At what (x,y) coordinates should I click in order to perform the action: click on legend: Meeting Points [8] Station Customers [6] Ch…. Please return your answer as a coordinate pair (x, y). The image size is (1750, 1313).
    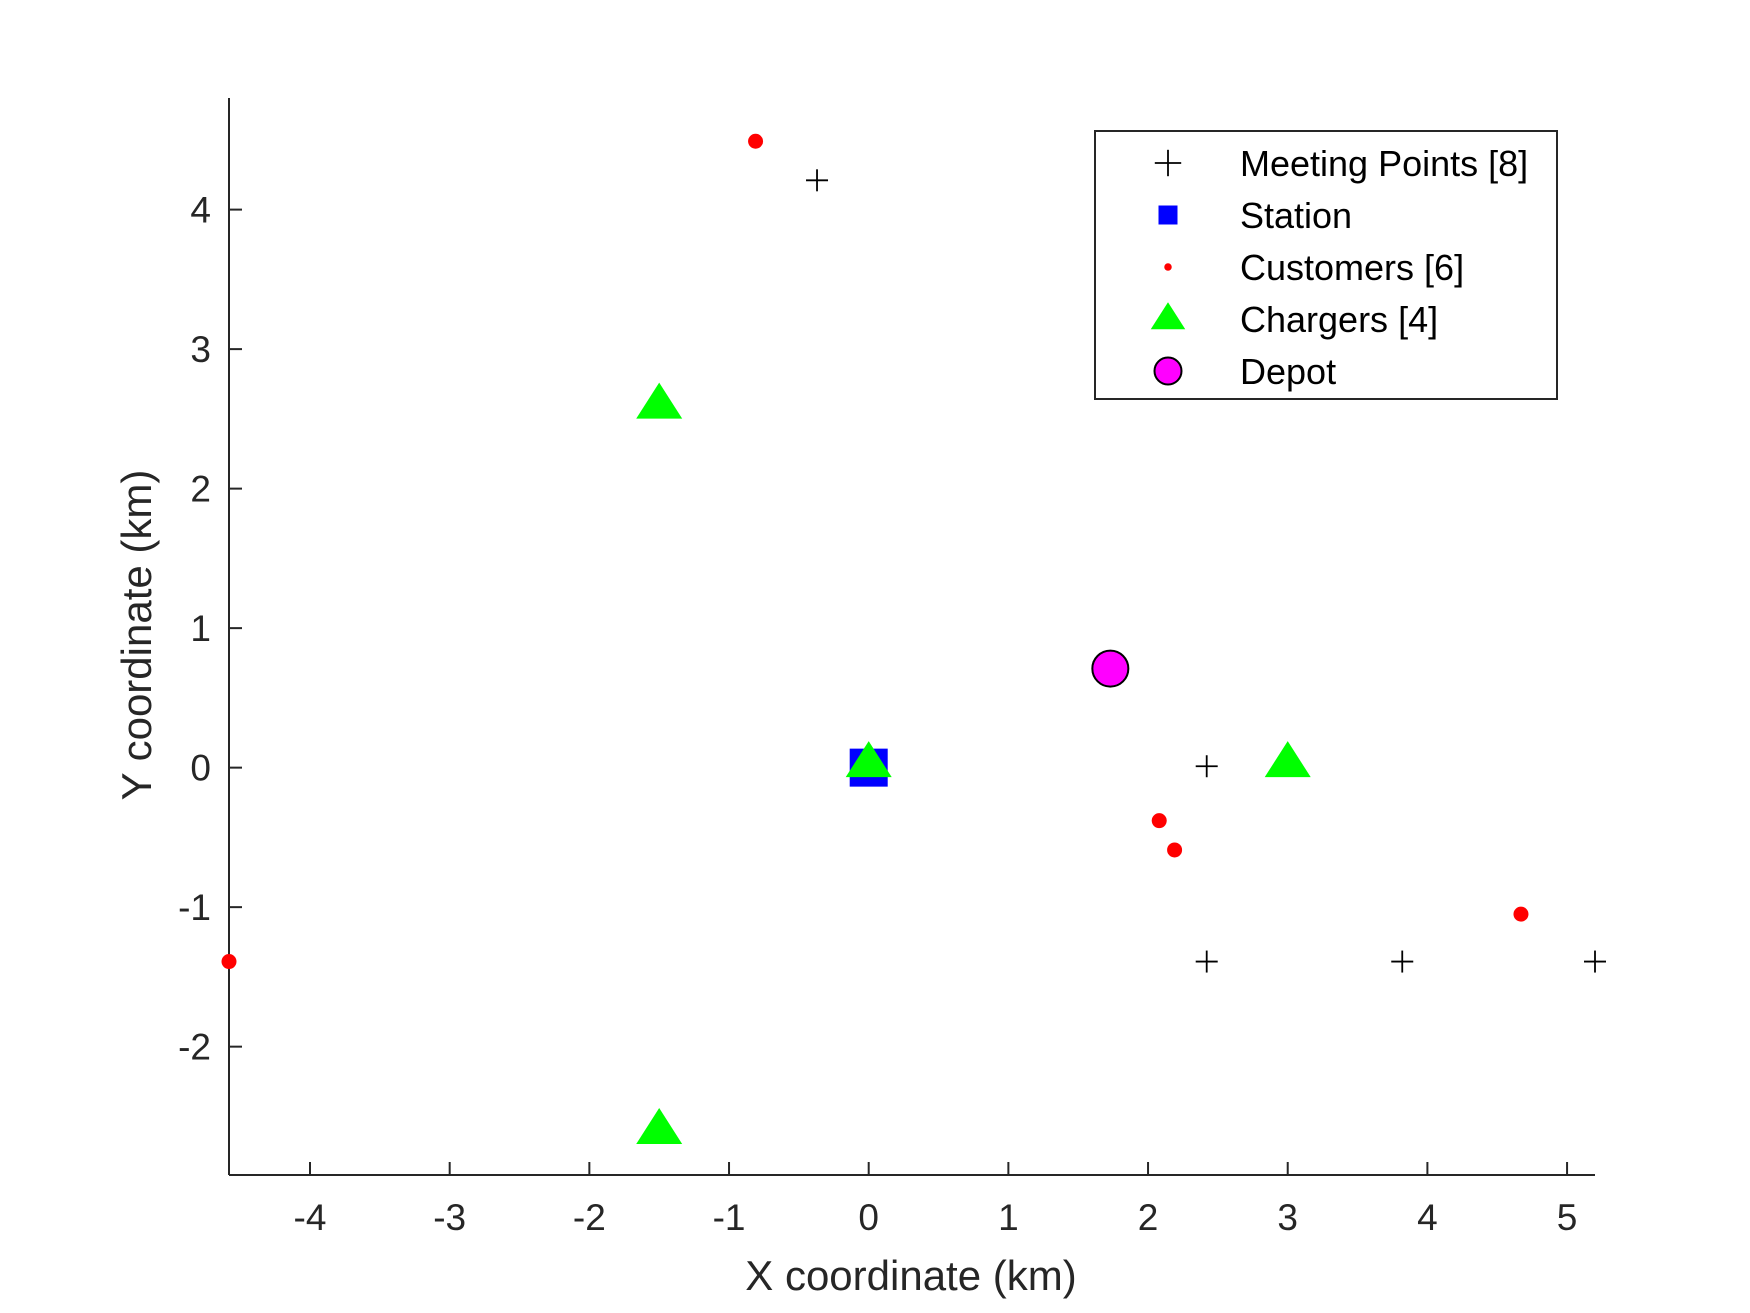
    Looking at the image, I should click on (1326, 265).